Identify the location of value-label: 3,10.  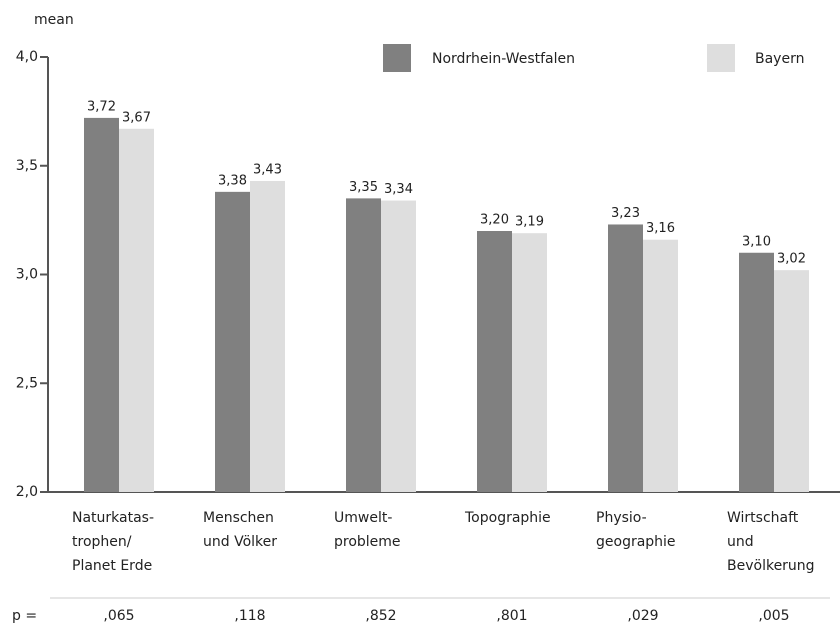
(756, 241).